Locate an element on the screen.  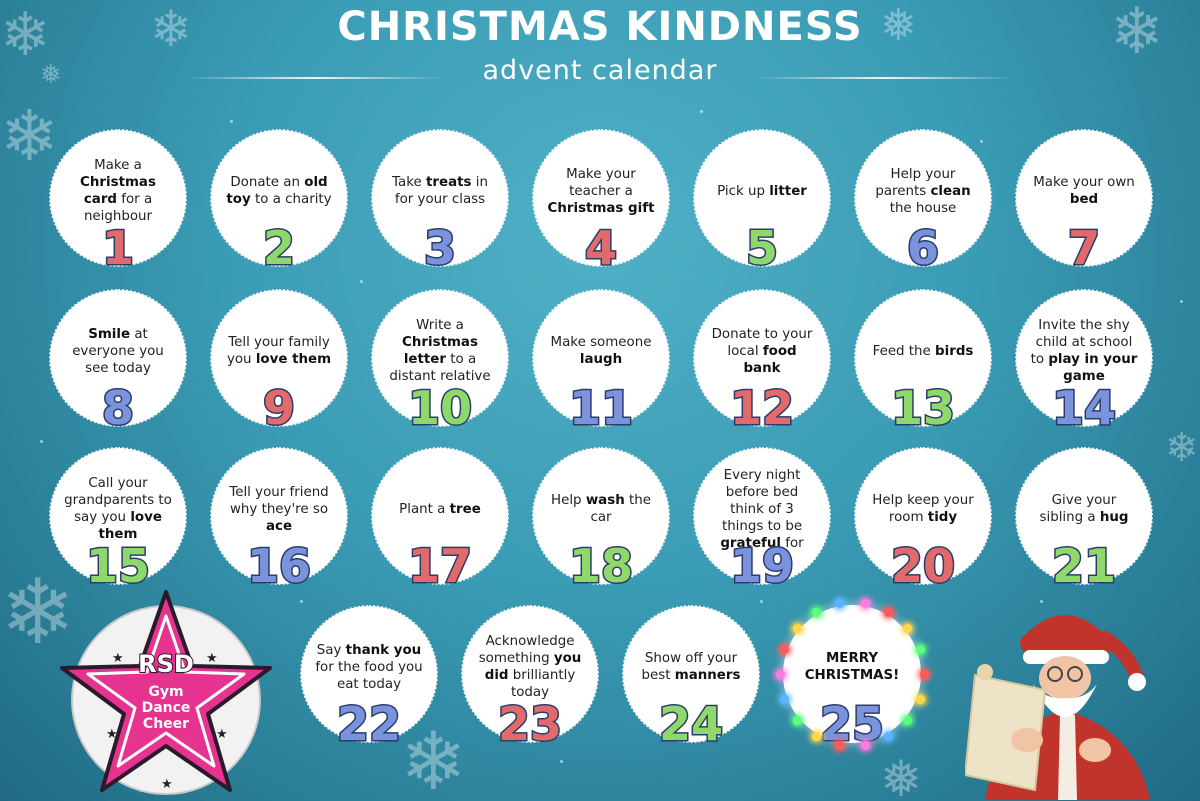
kindness-task: Make your teacher a Christmas gift is located at coordinates (601, 191).